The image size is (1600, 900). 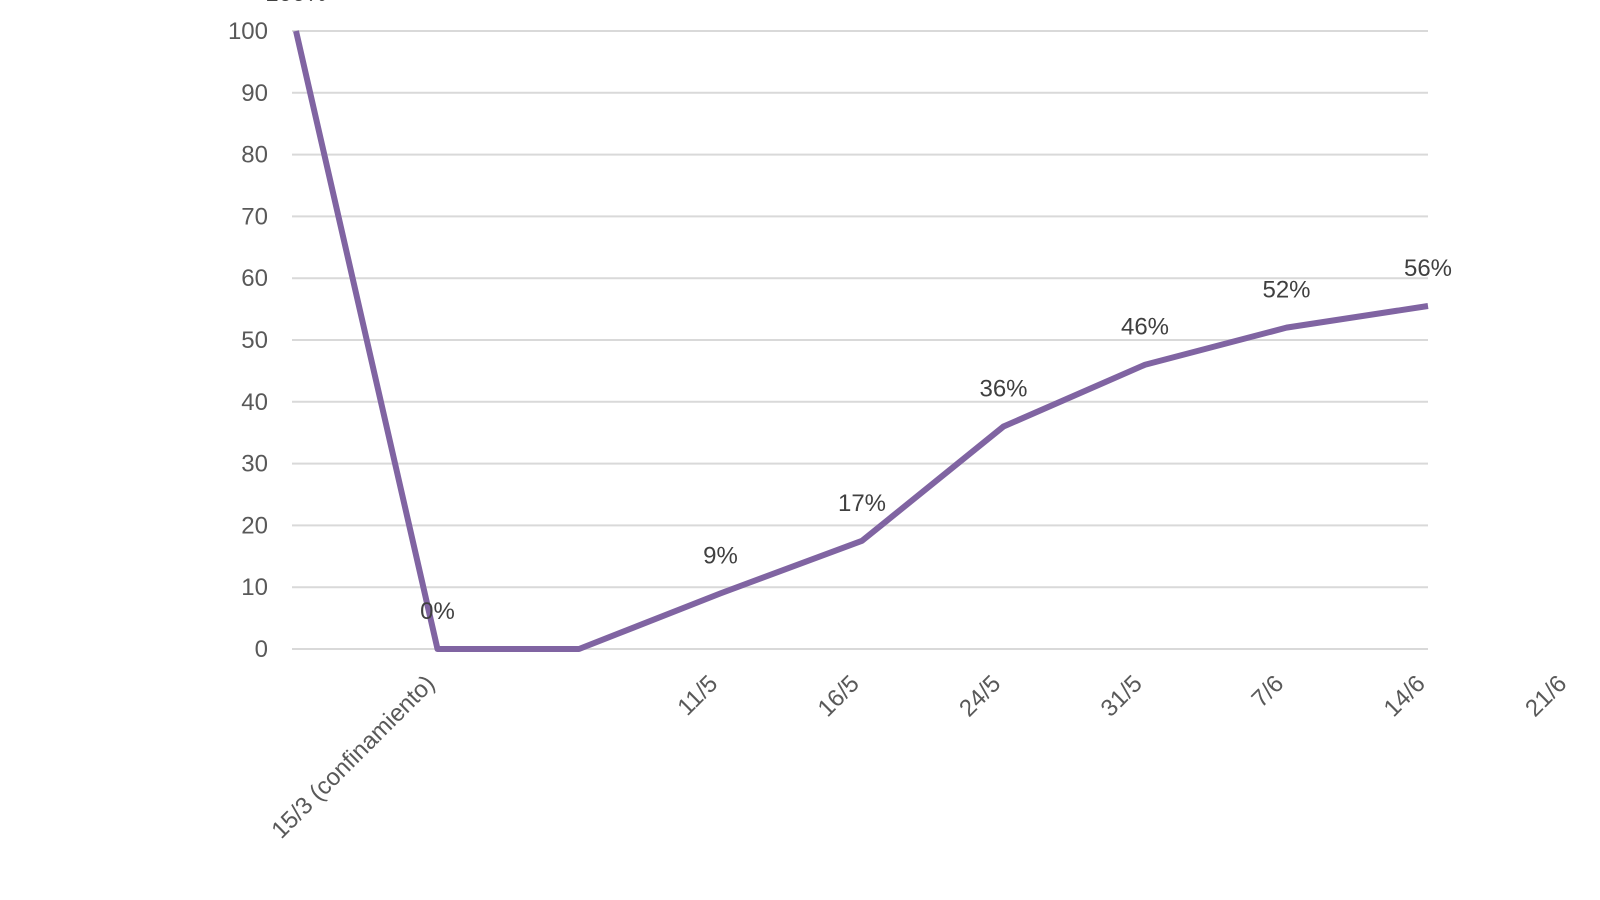 I want to click on data-label: 46%, so click(x=1145, y=327).